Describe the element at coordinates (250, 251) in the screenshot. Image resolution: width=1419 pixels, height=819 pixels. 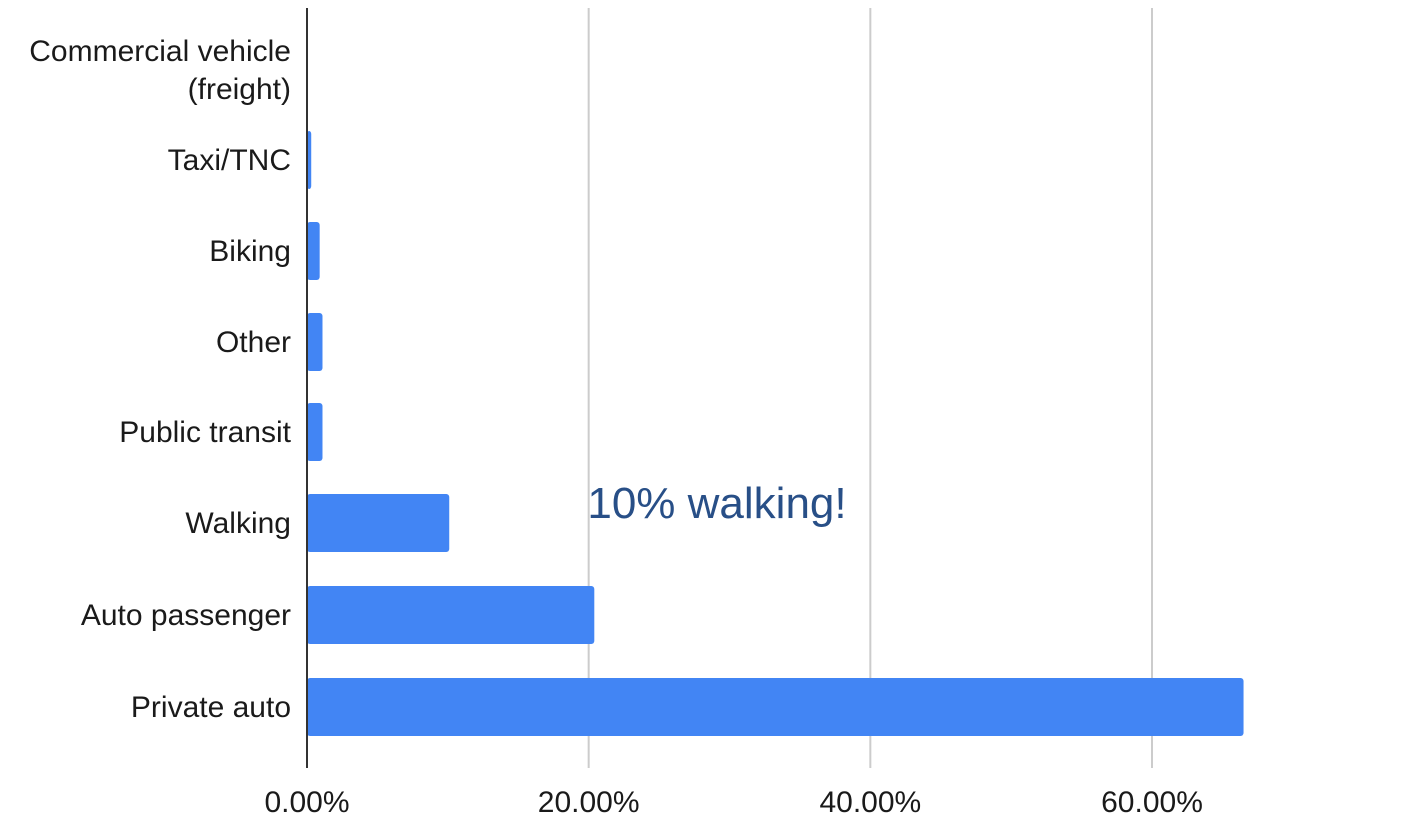
I see `category-label-2: Biking` at that location.